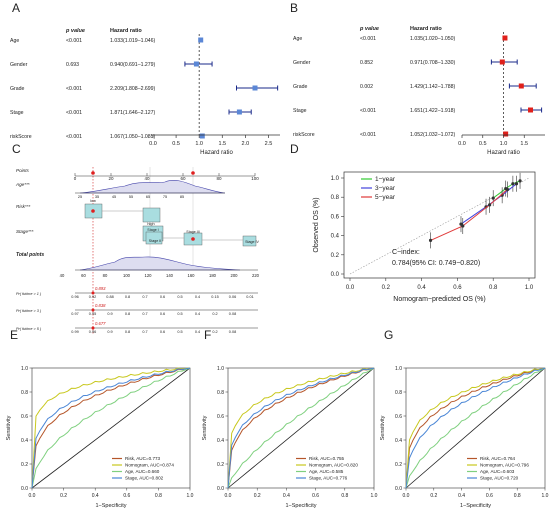  What do you see at coordinates (75, 178) in the screenshot?
I see `nomogram-tick-label: 0` at bounding box center [75, 178].